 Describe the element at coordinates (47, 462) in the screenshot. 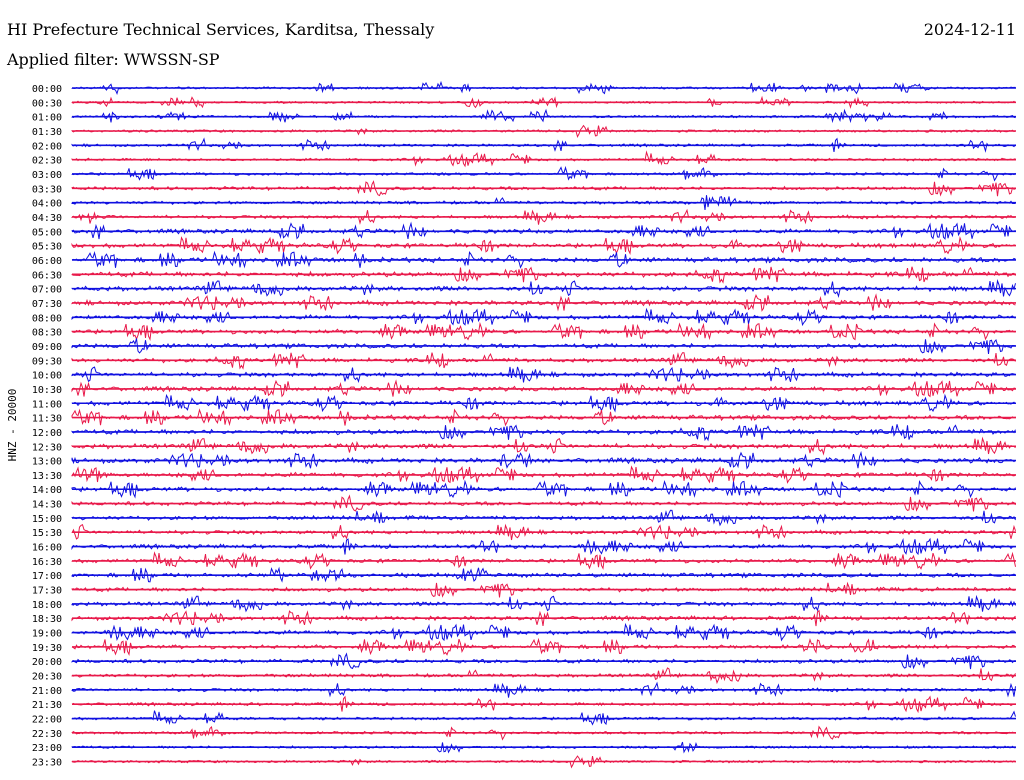

I see `row-time-label: 13:00` at that location.